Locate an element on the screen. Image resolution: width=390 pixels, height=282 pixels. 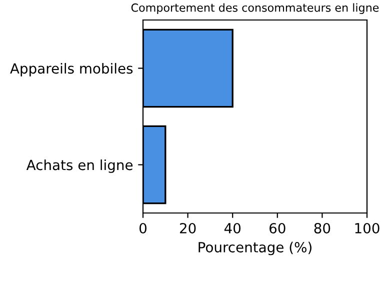
chart-title: Comportement des consommateurs en ligne is located at coordinates (255, 8).